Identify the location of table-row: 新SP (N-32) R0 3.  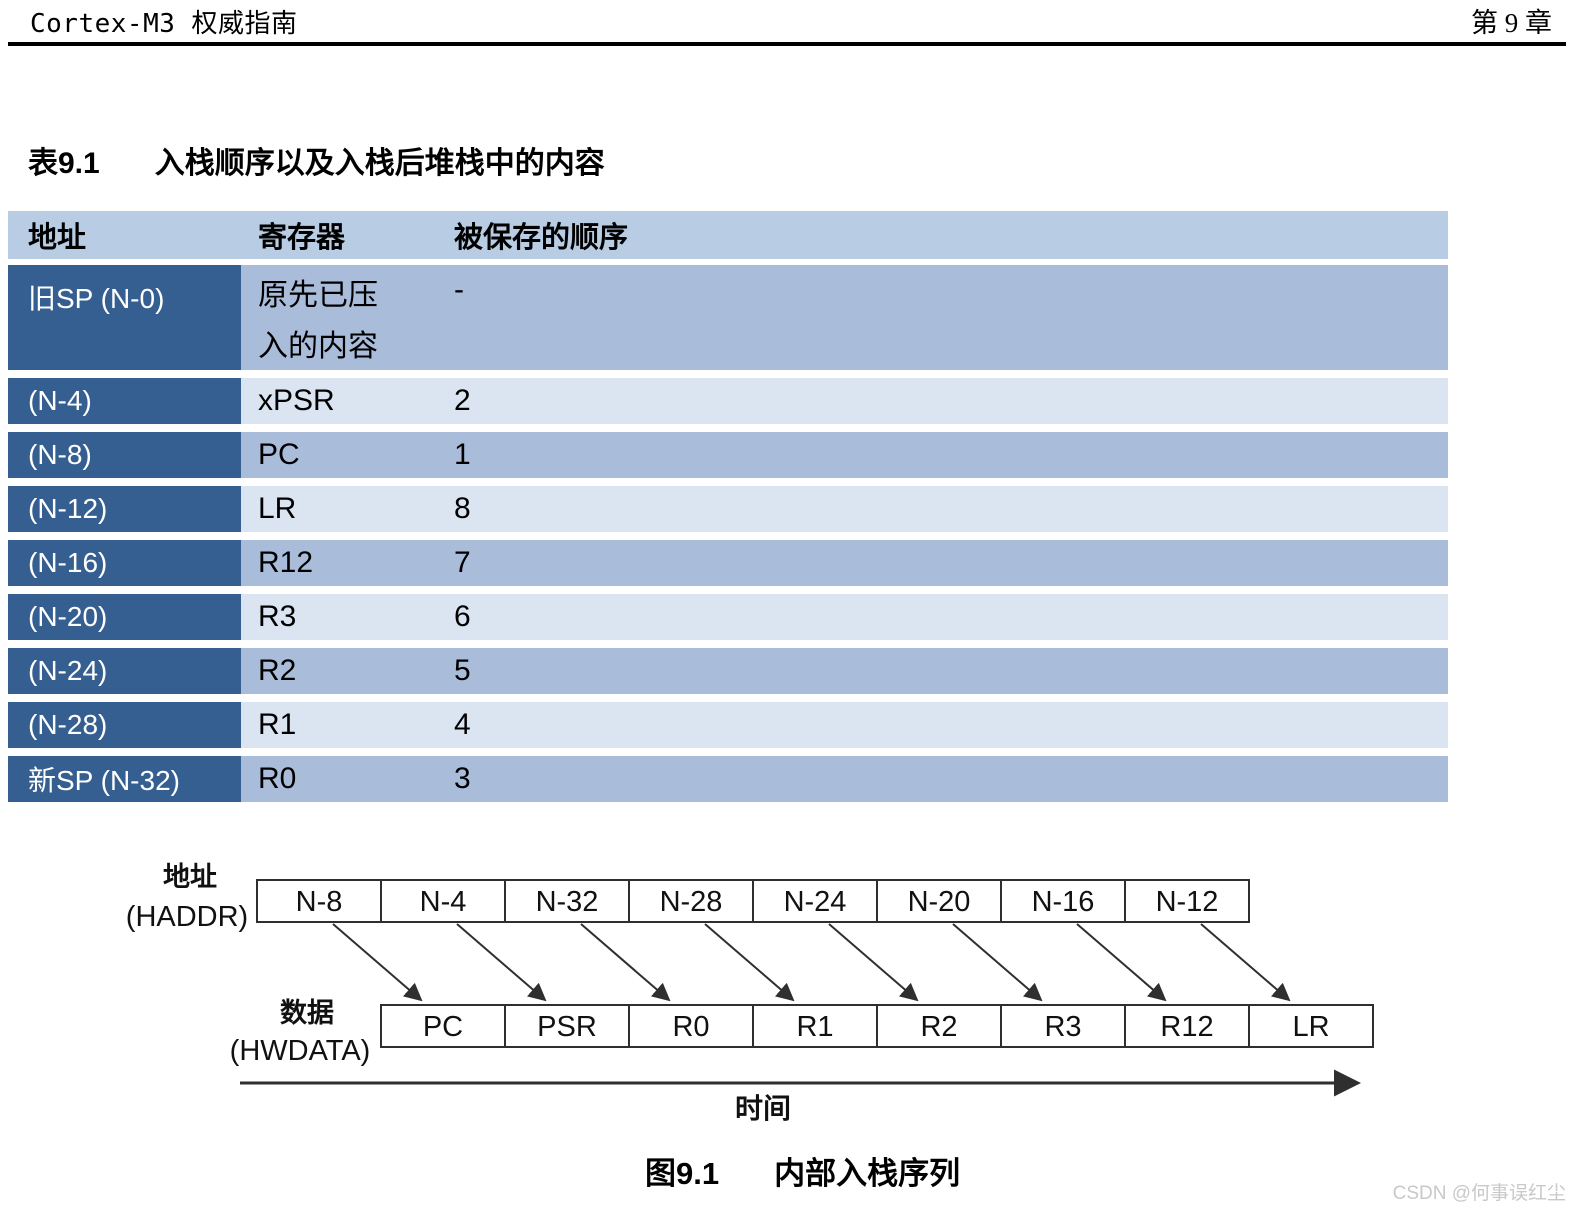
(728, 779).